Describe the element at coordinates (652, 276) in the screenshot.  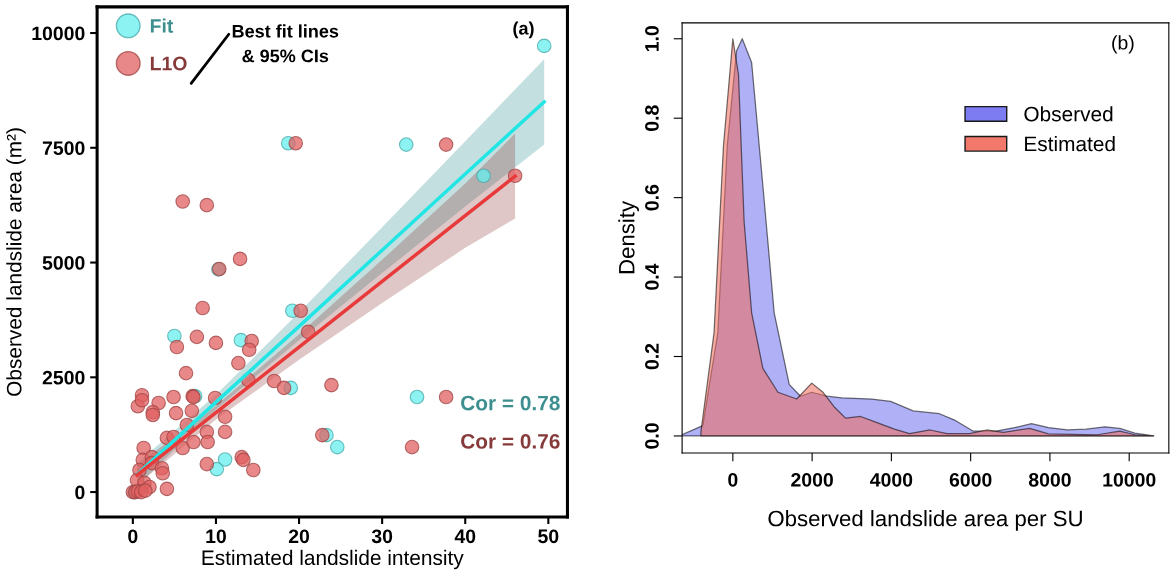
I see `y-tick-label: 0.4` at that location.